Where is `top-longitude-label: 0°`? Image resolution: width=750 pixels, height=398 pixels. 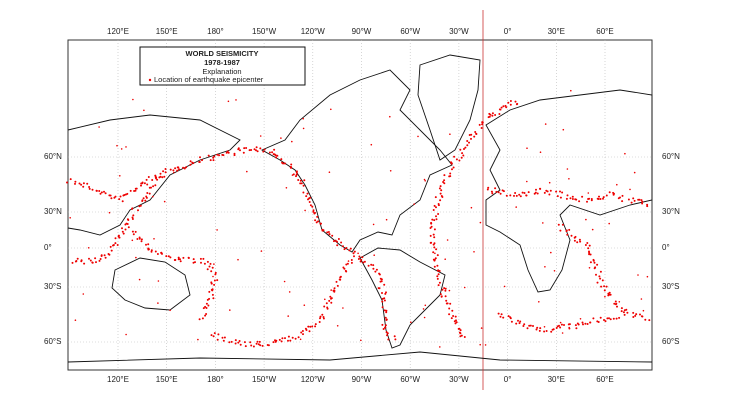 top-longitude-label: 0° is located at coordinates (508, 31).